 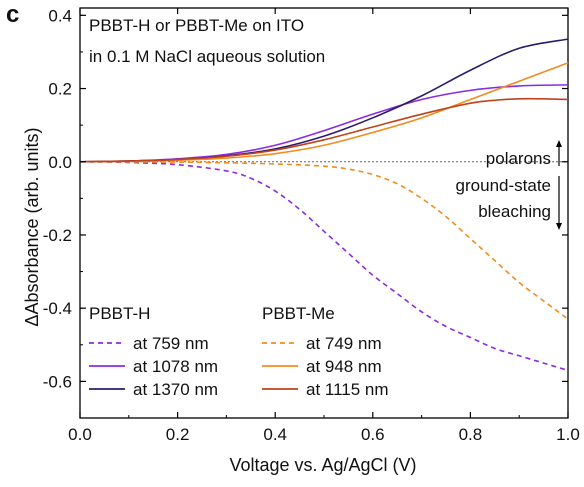 I want to click on x-tick-label: 0.8, so click(x=471, y=434).